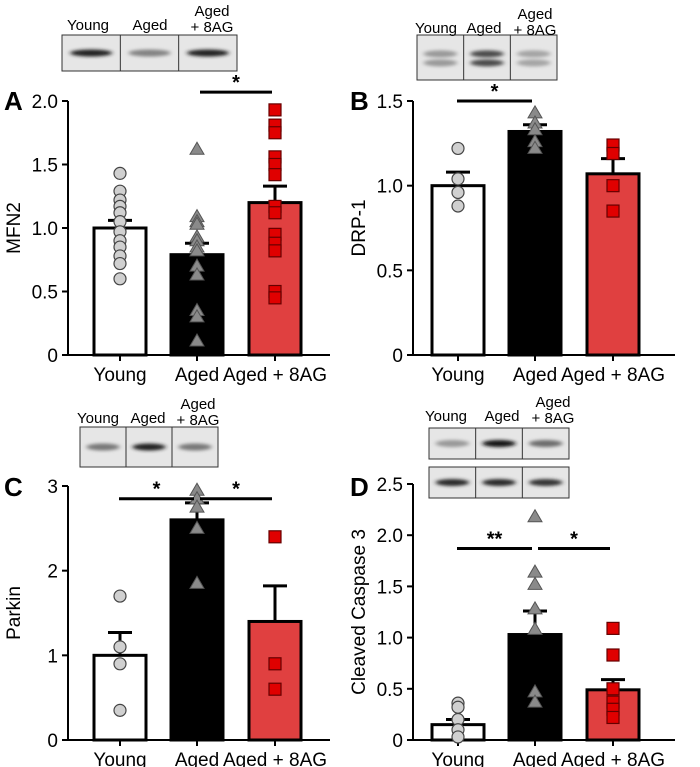  I want to click on panel-letter: D, so click(359, 487).